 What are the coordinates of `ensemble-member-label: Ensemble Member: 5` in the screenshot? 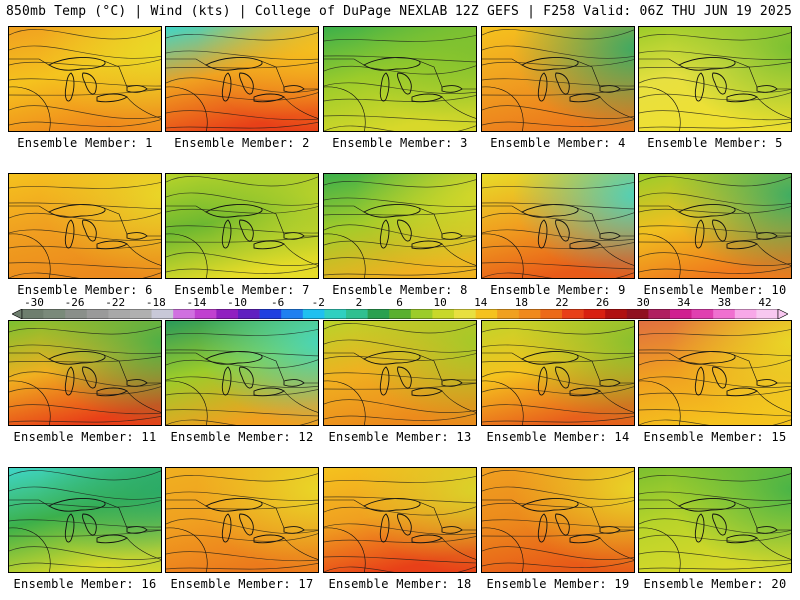 It's located at (715, 143).